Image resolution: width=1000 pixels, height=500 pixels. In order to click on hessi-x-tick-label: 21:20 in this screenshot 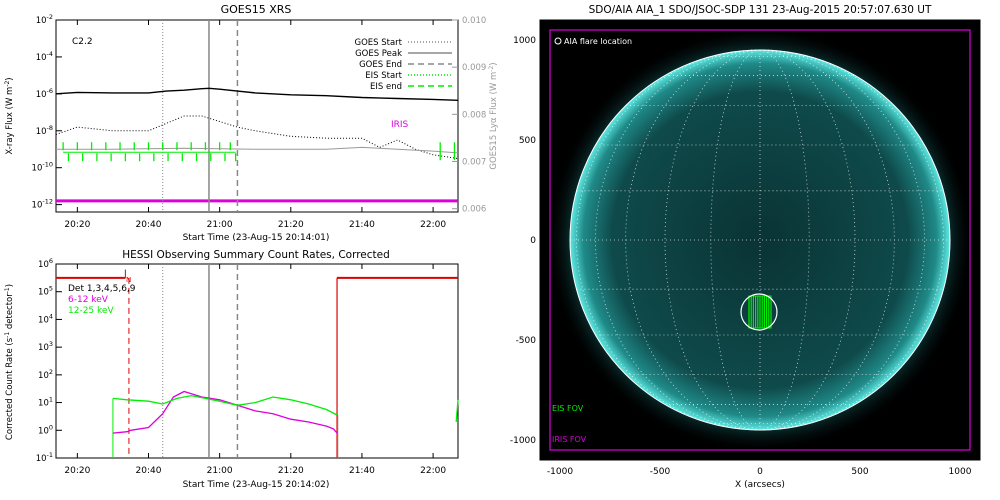, I will do `click(291, 471)`.